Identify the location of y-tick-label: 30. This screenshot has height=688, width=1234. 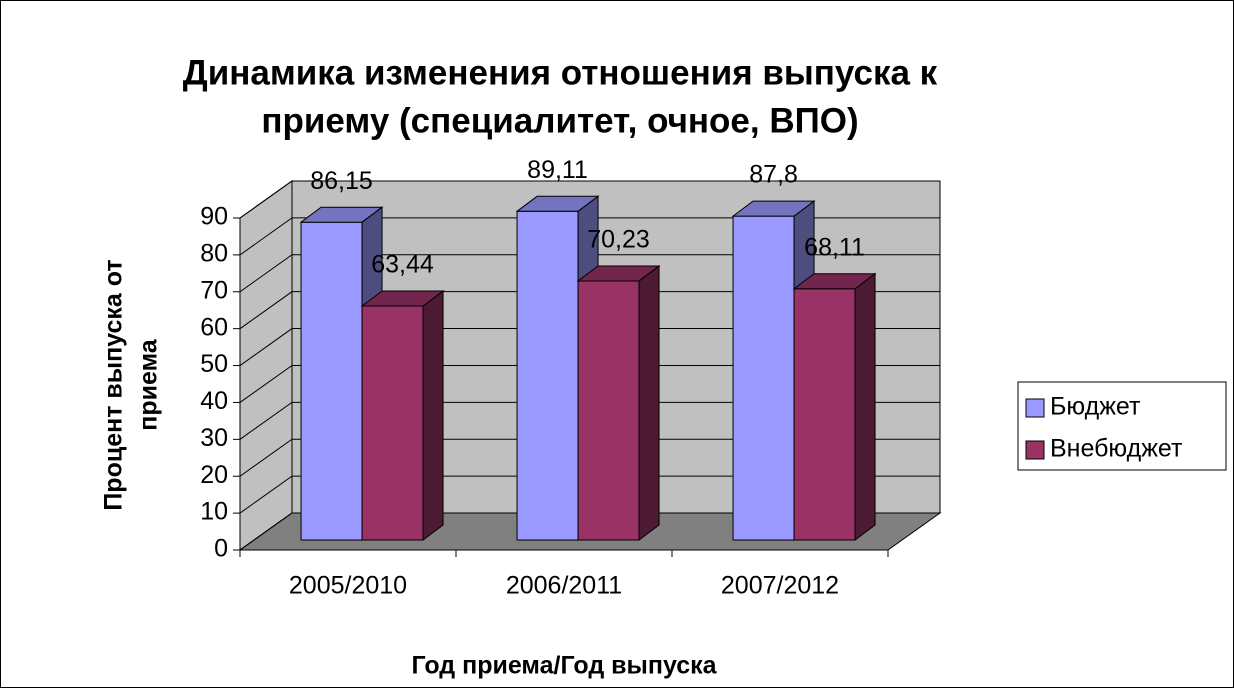
(214, 438).